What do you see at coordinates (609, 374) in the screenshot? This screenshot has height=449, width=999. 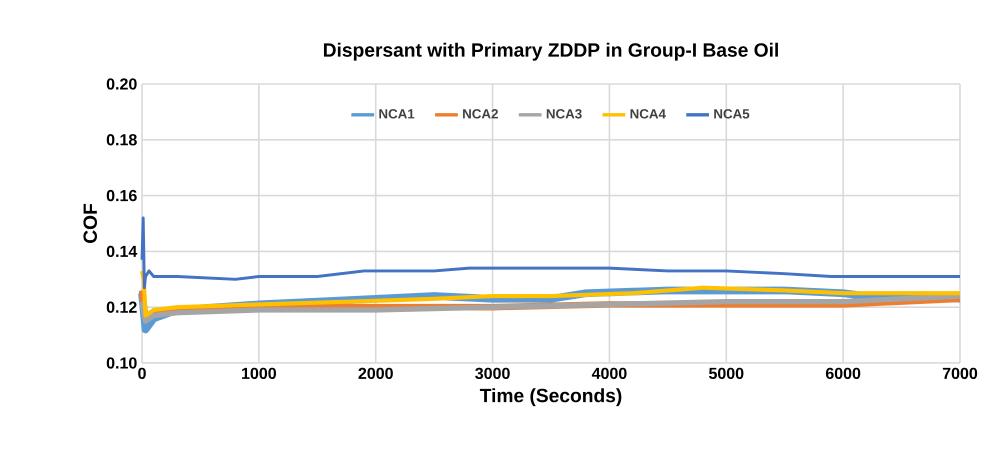 I see `x-tick-label: 4000` at bounding box center [609, 374].